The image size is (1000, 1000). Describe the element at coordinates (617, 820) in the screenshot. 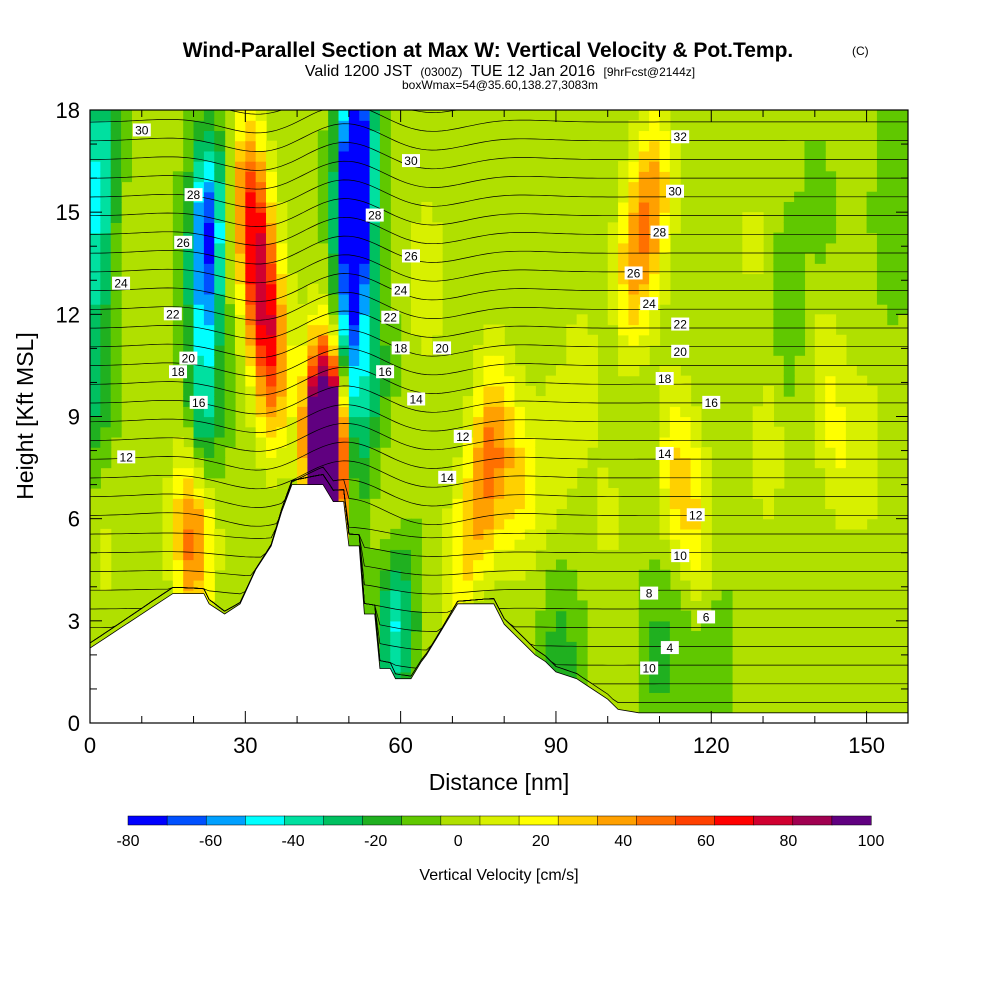

I see `colorbar-swatch` at that location.